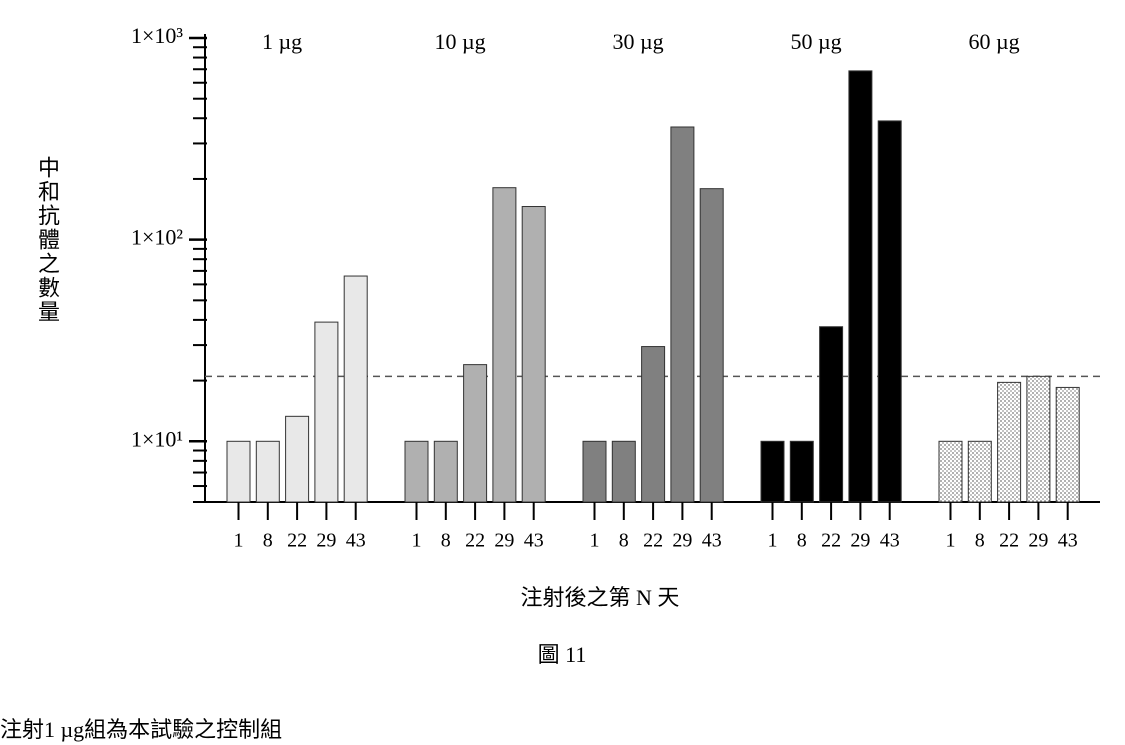 Image resolution: width=1125 pixels, height=745 pixels. What do you see at coordinates (816, 41) in the screenshot?
I see `group-label: 50 µg` at bounding box center [816, 41].